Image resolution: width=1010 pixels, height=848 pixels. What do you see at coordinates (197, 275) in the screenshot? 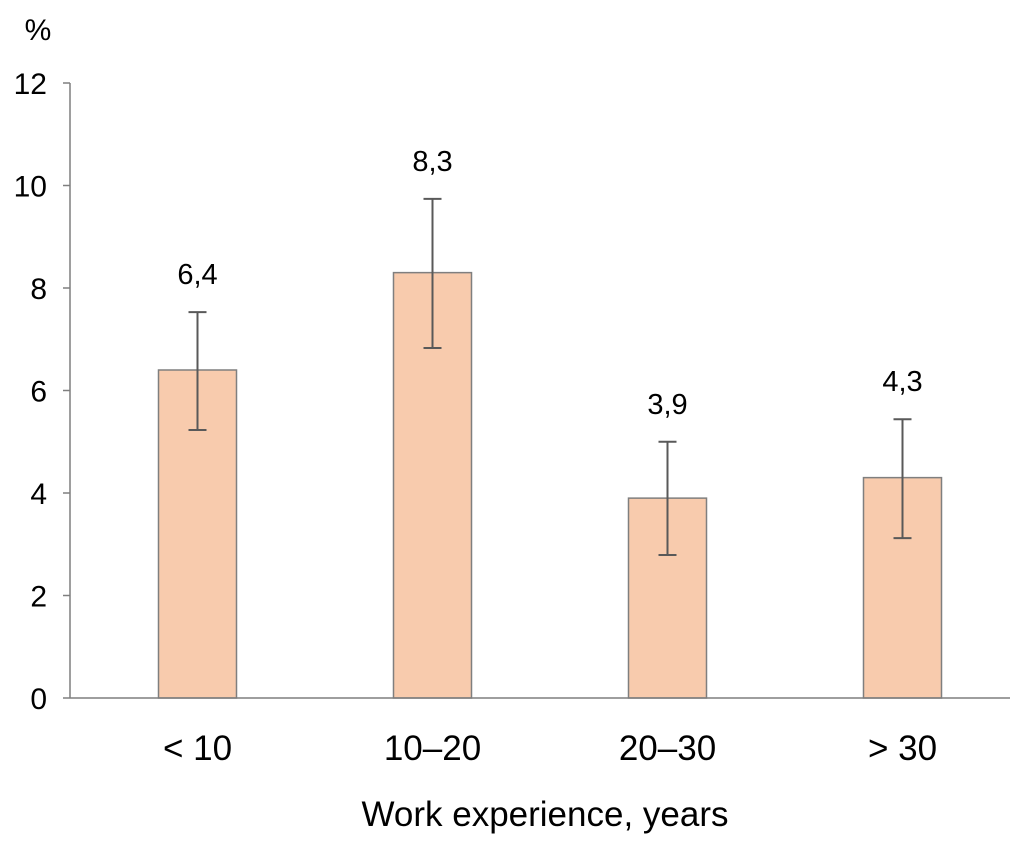
I see `data-label: 6,4` at bounding box center [197, 275].